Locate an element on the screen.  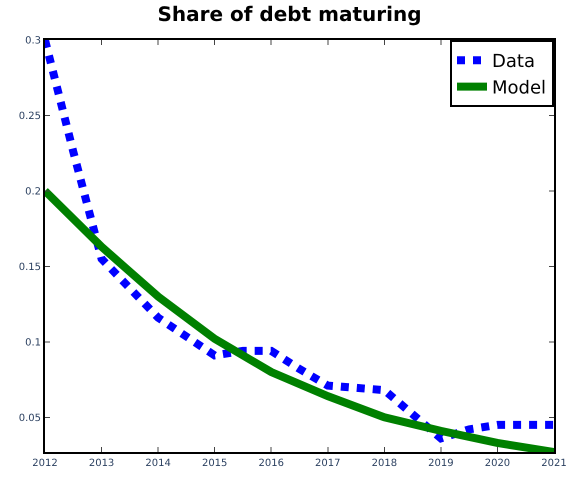
y-tick-label: 0.1 is located at coordinates (33, 342).